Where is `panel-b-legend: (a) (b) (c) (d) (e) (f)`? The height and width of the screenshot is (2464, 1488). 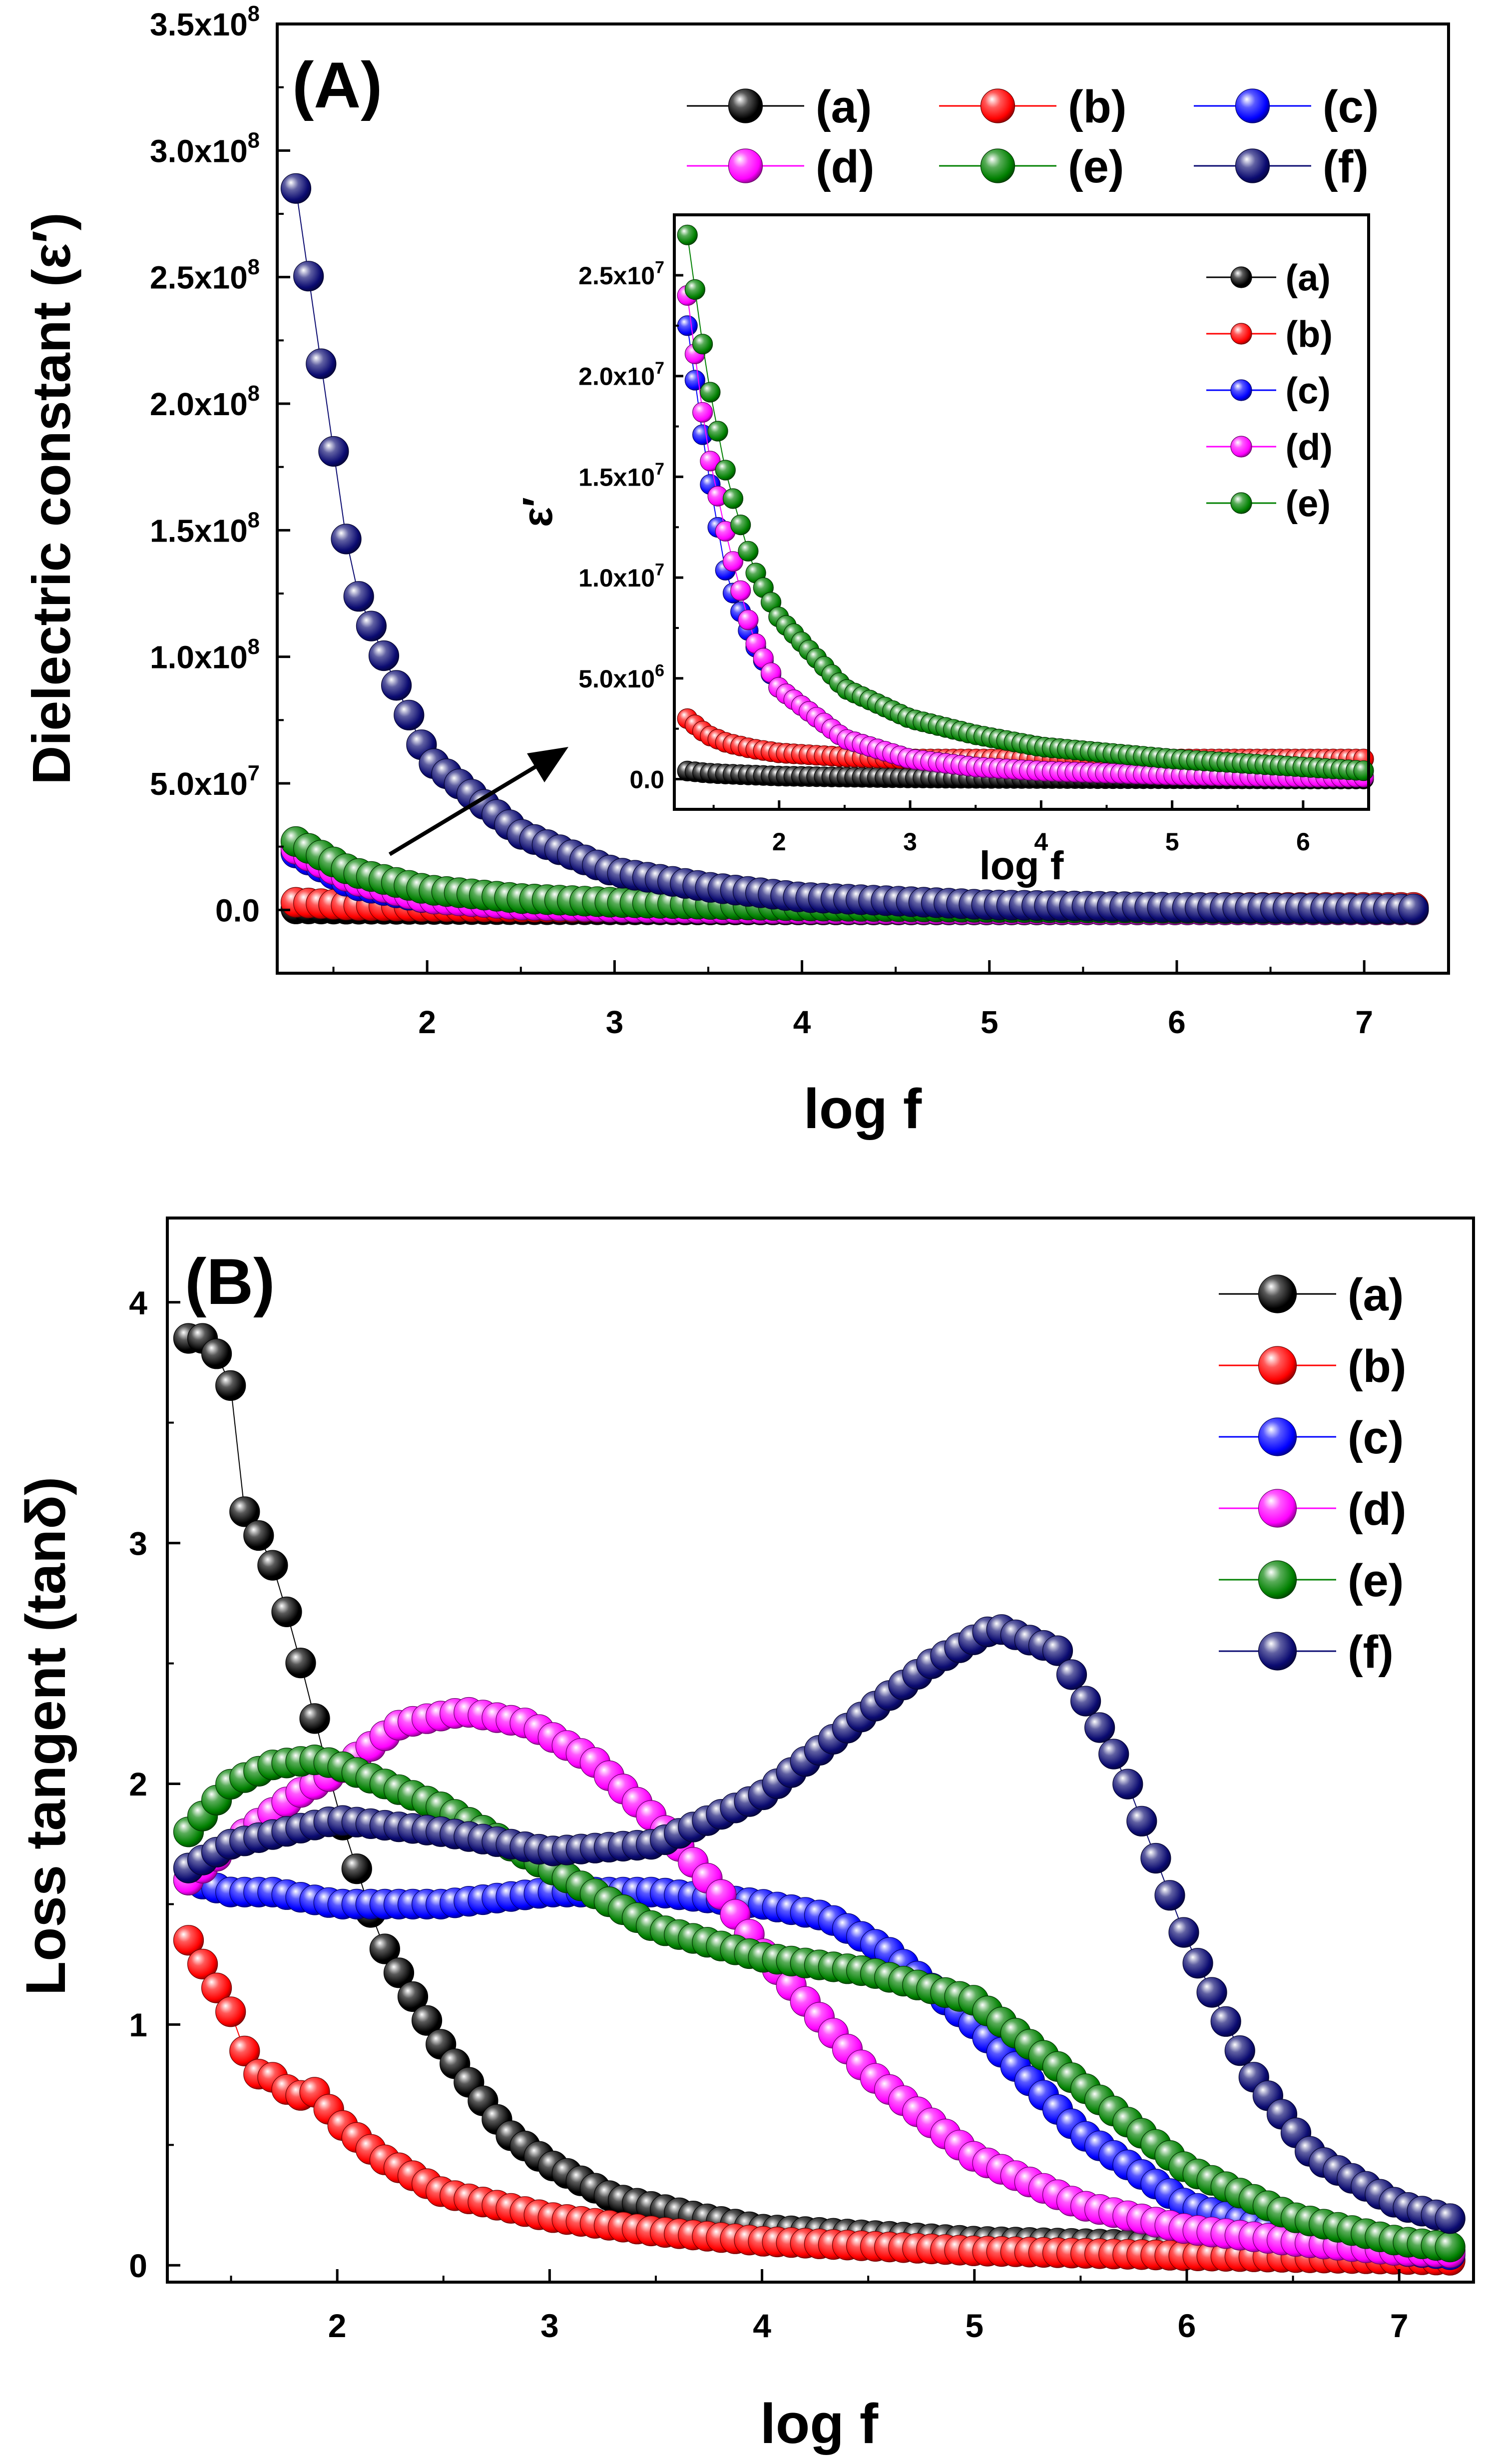
panel-b-legend: (a) (b) (c) (d) (e) (f) is located at coordinates (1312, 1473).